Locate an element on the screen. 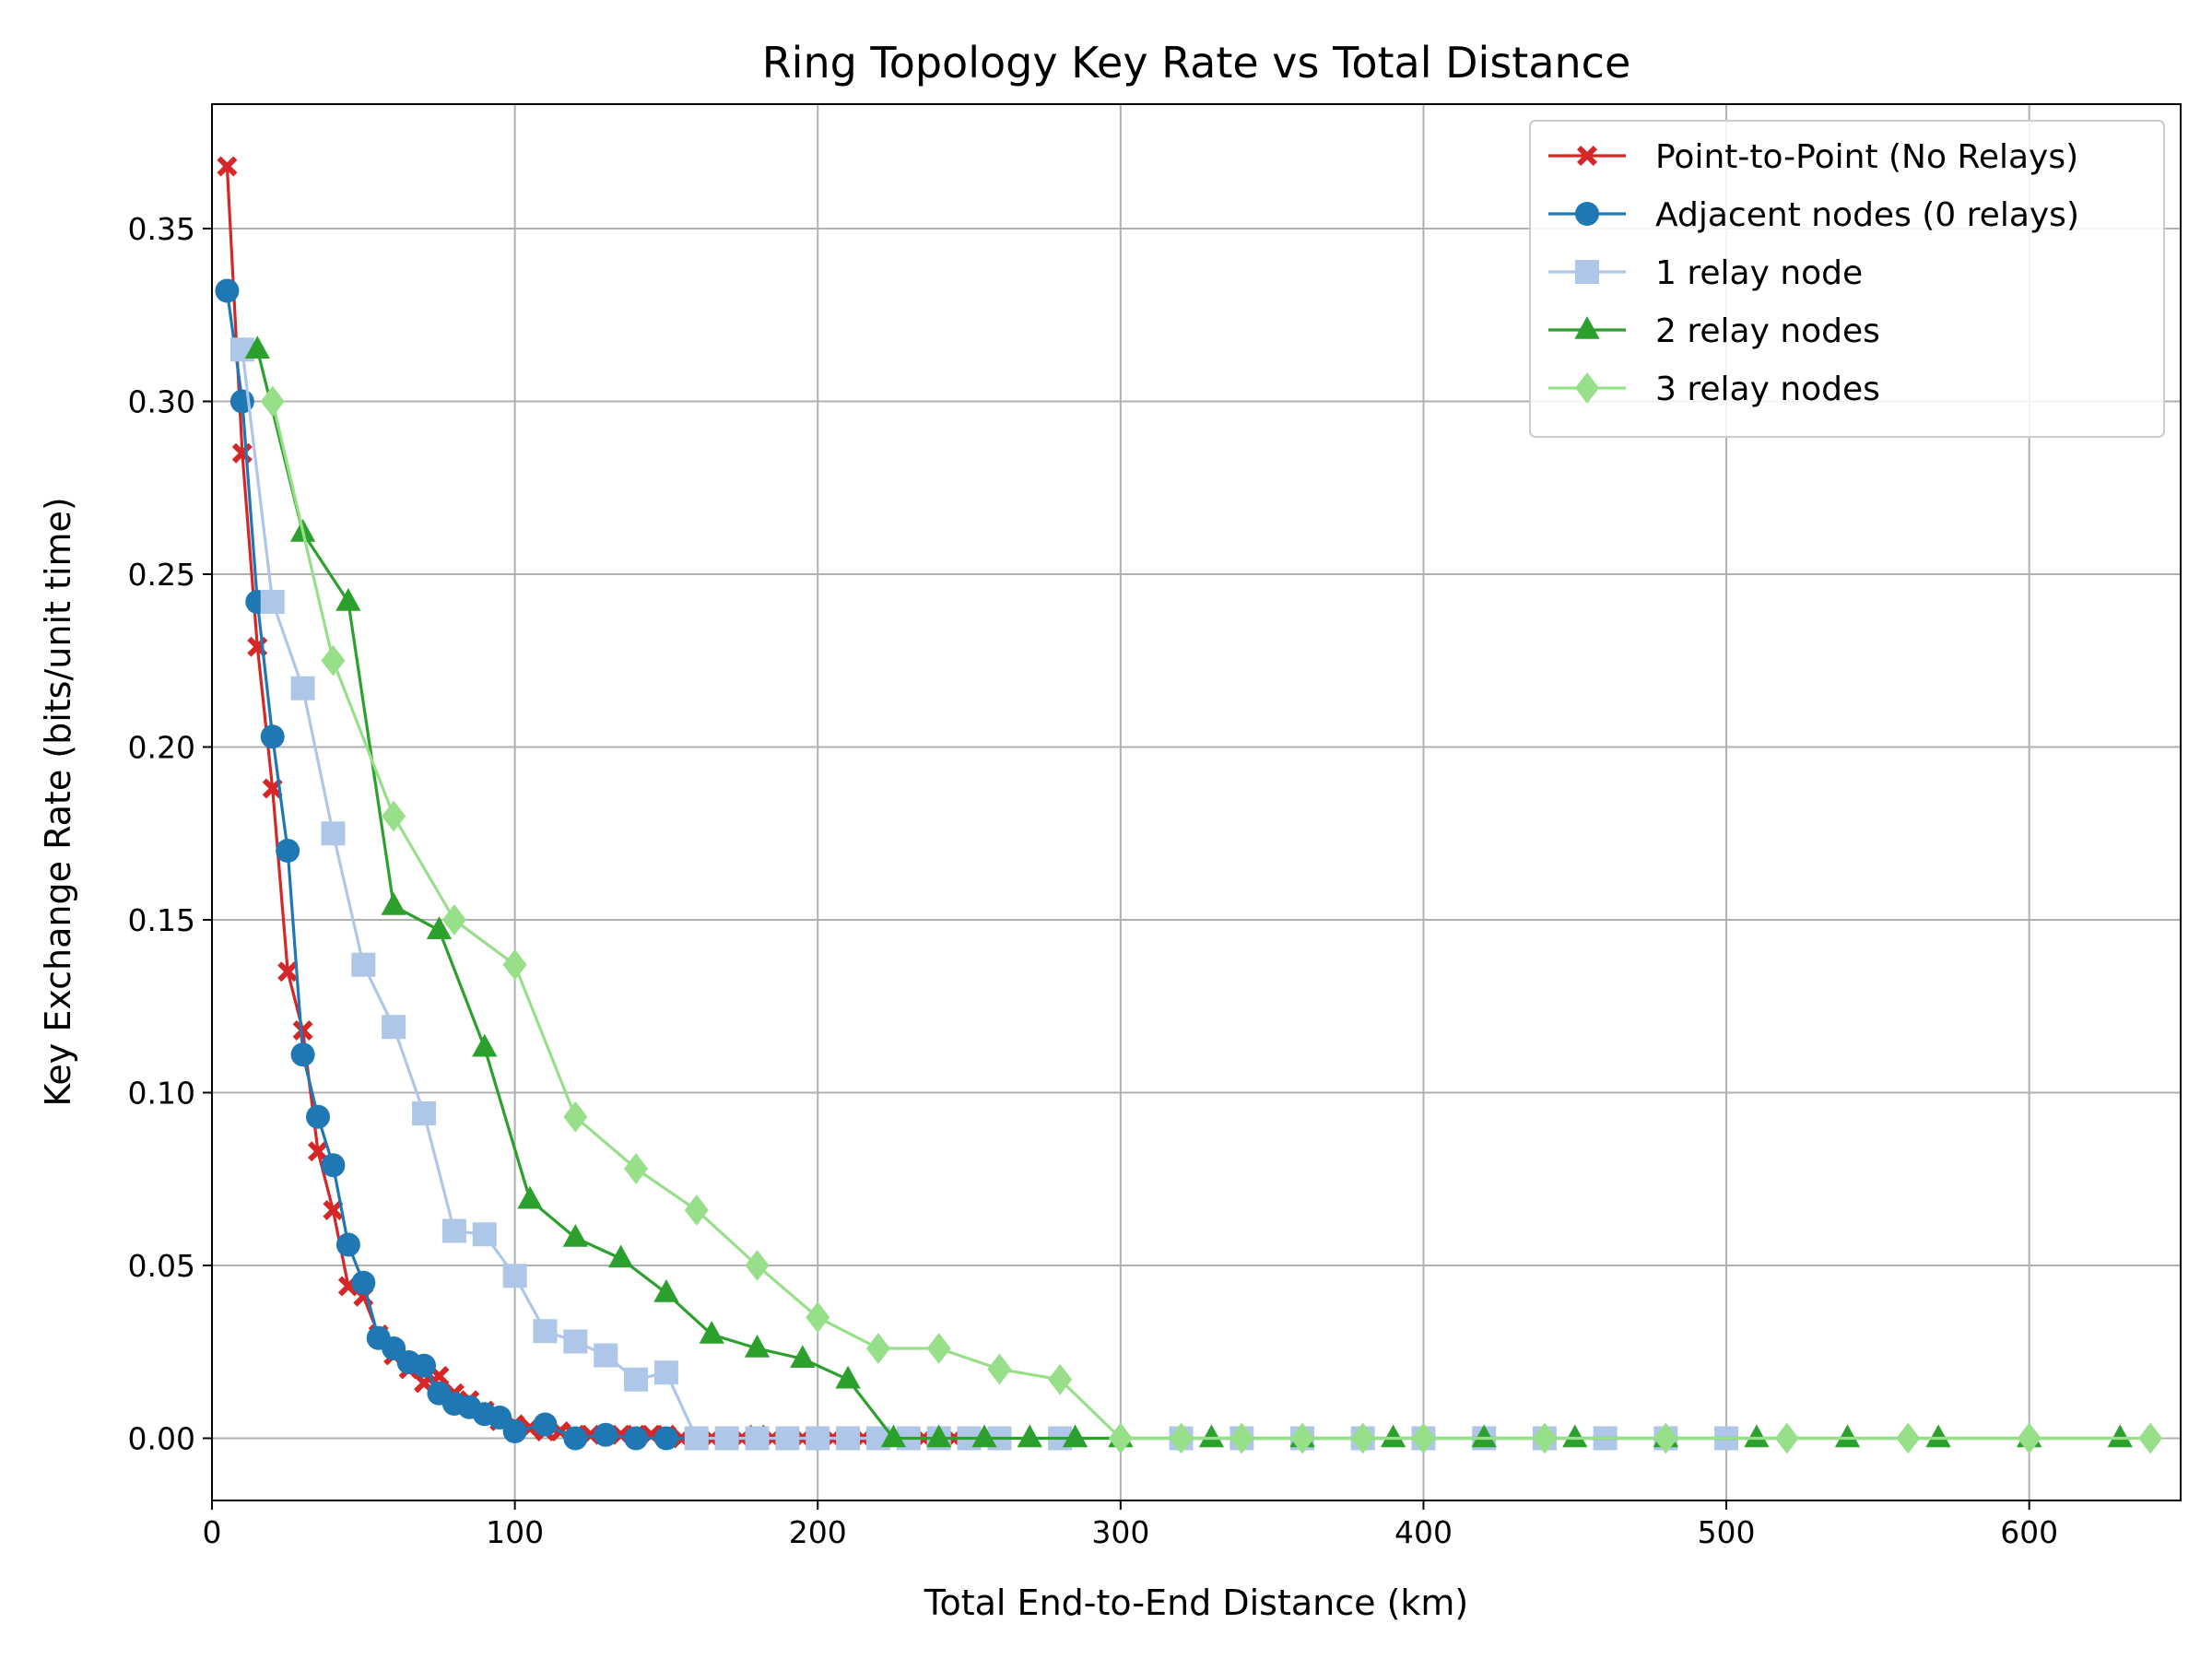  x-tick-label: 600 is located at coordinates (2029, 1532).